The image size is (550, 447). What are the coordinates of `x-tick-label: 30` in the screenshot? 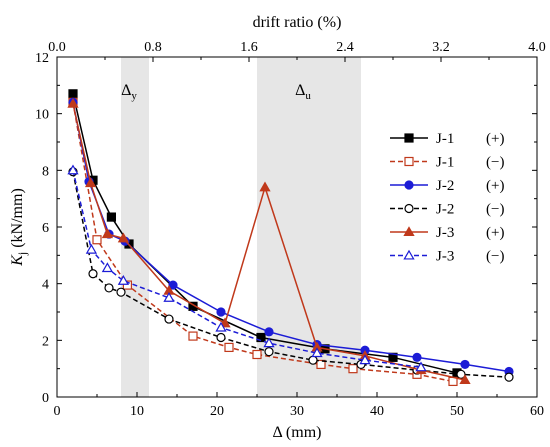 It's located at (297, 411).